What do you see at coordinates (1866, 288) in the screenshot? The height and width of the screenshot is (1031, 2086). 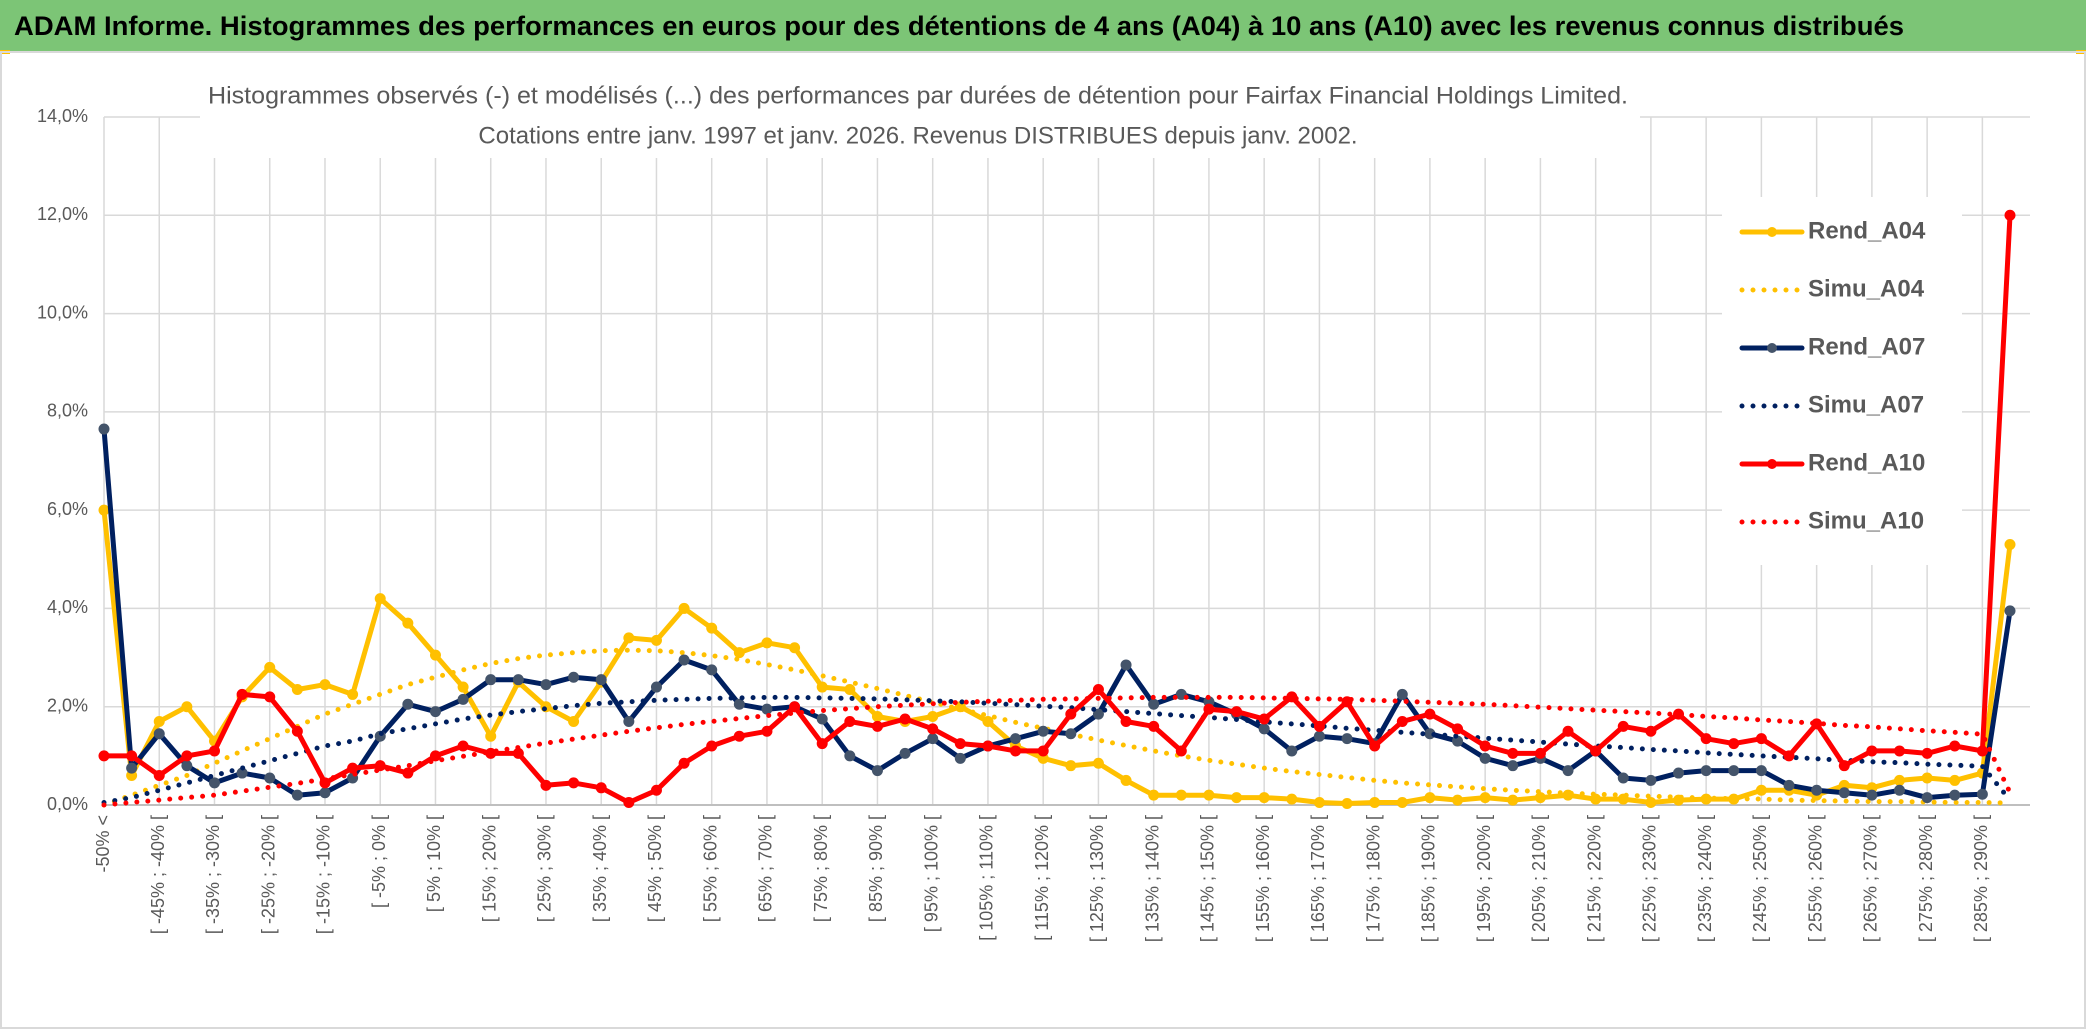 I see `legend-label: Simu_A04` at bounding box center [1866, 288].